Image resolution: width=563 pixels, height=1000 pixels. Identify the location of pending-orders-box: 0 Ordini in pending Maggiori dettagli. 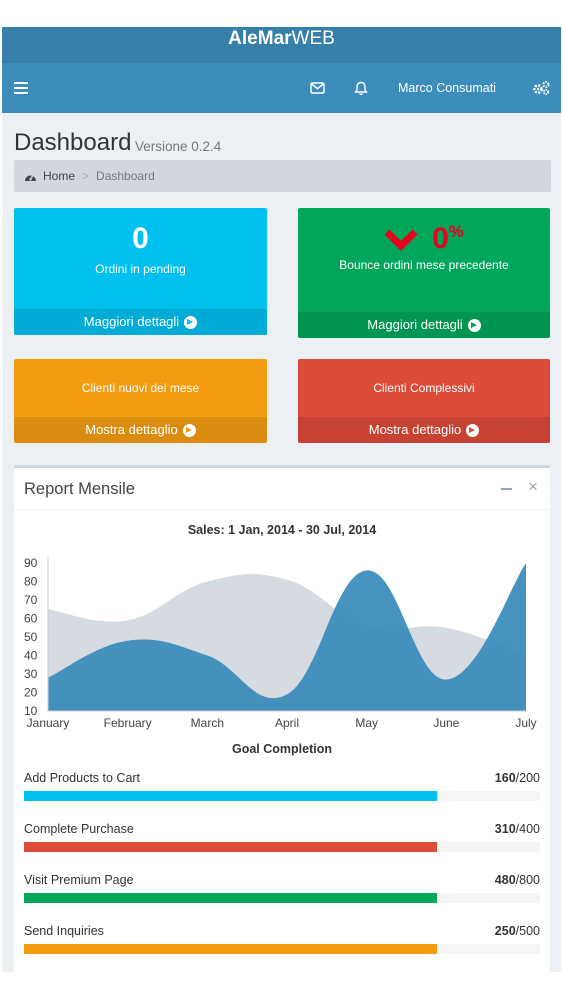
(140, 271).